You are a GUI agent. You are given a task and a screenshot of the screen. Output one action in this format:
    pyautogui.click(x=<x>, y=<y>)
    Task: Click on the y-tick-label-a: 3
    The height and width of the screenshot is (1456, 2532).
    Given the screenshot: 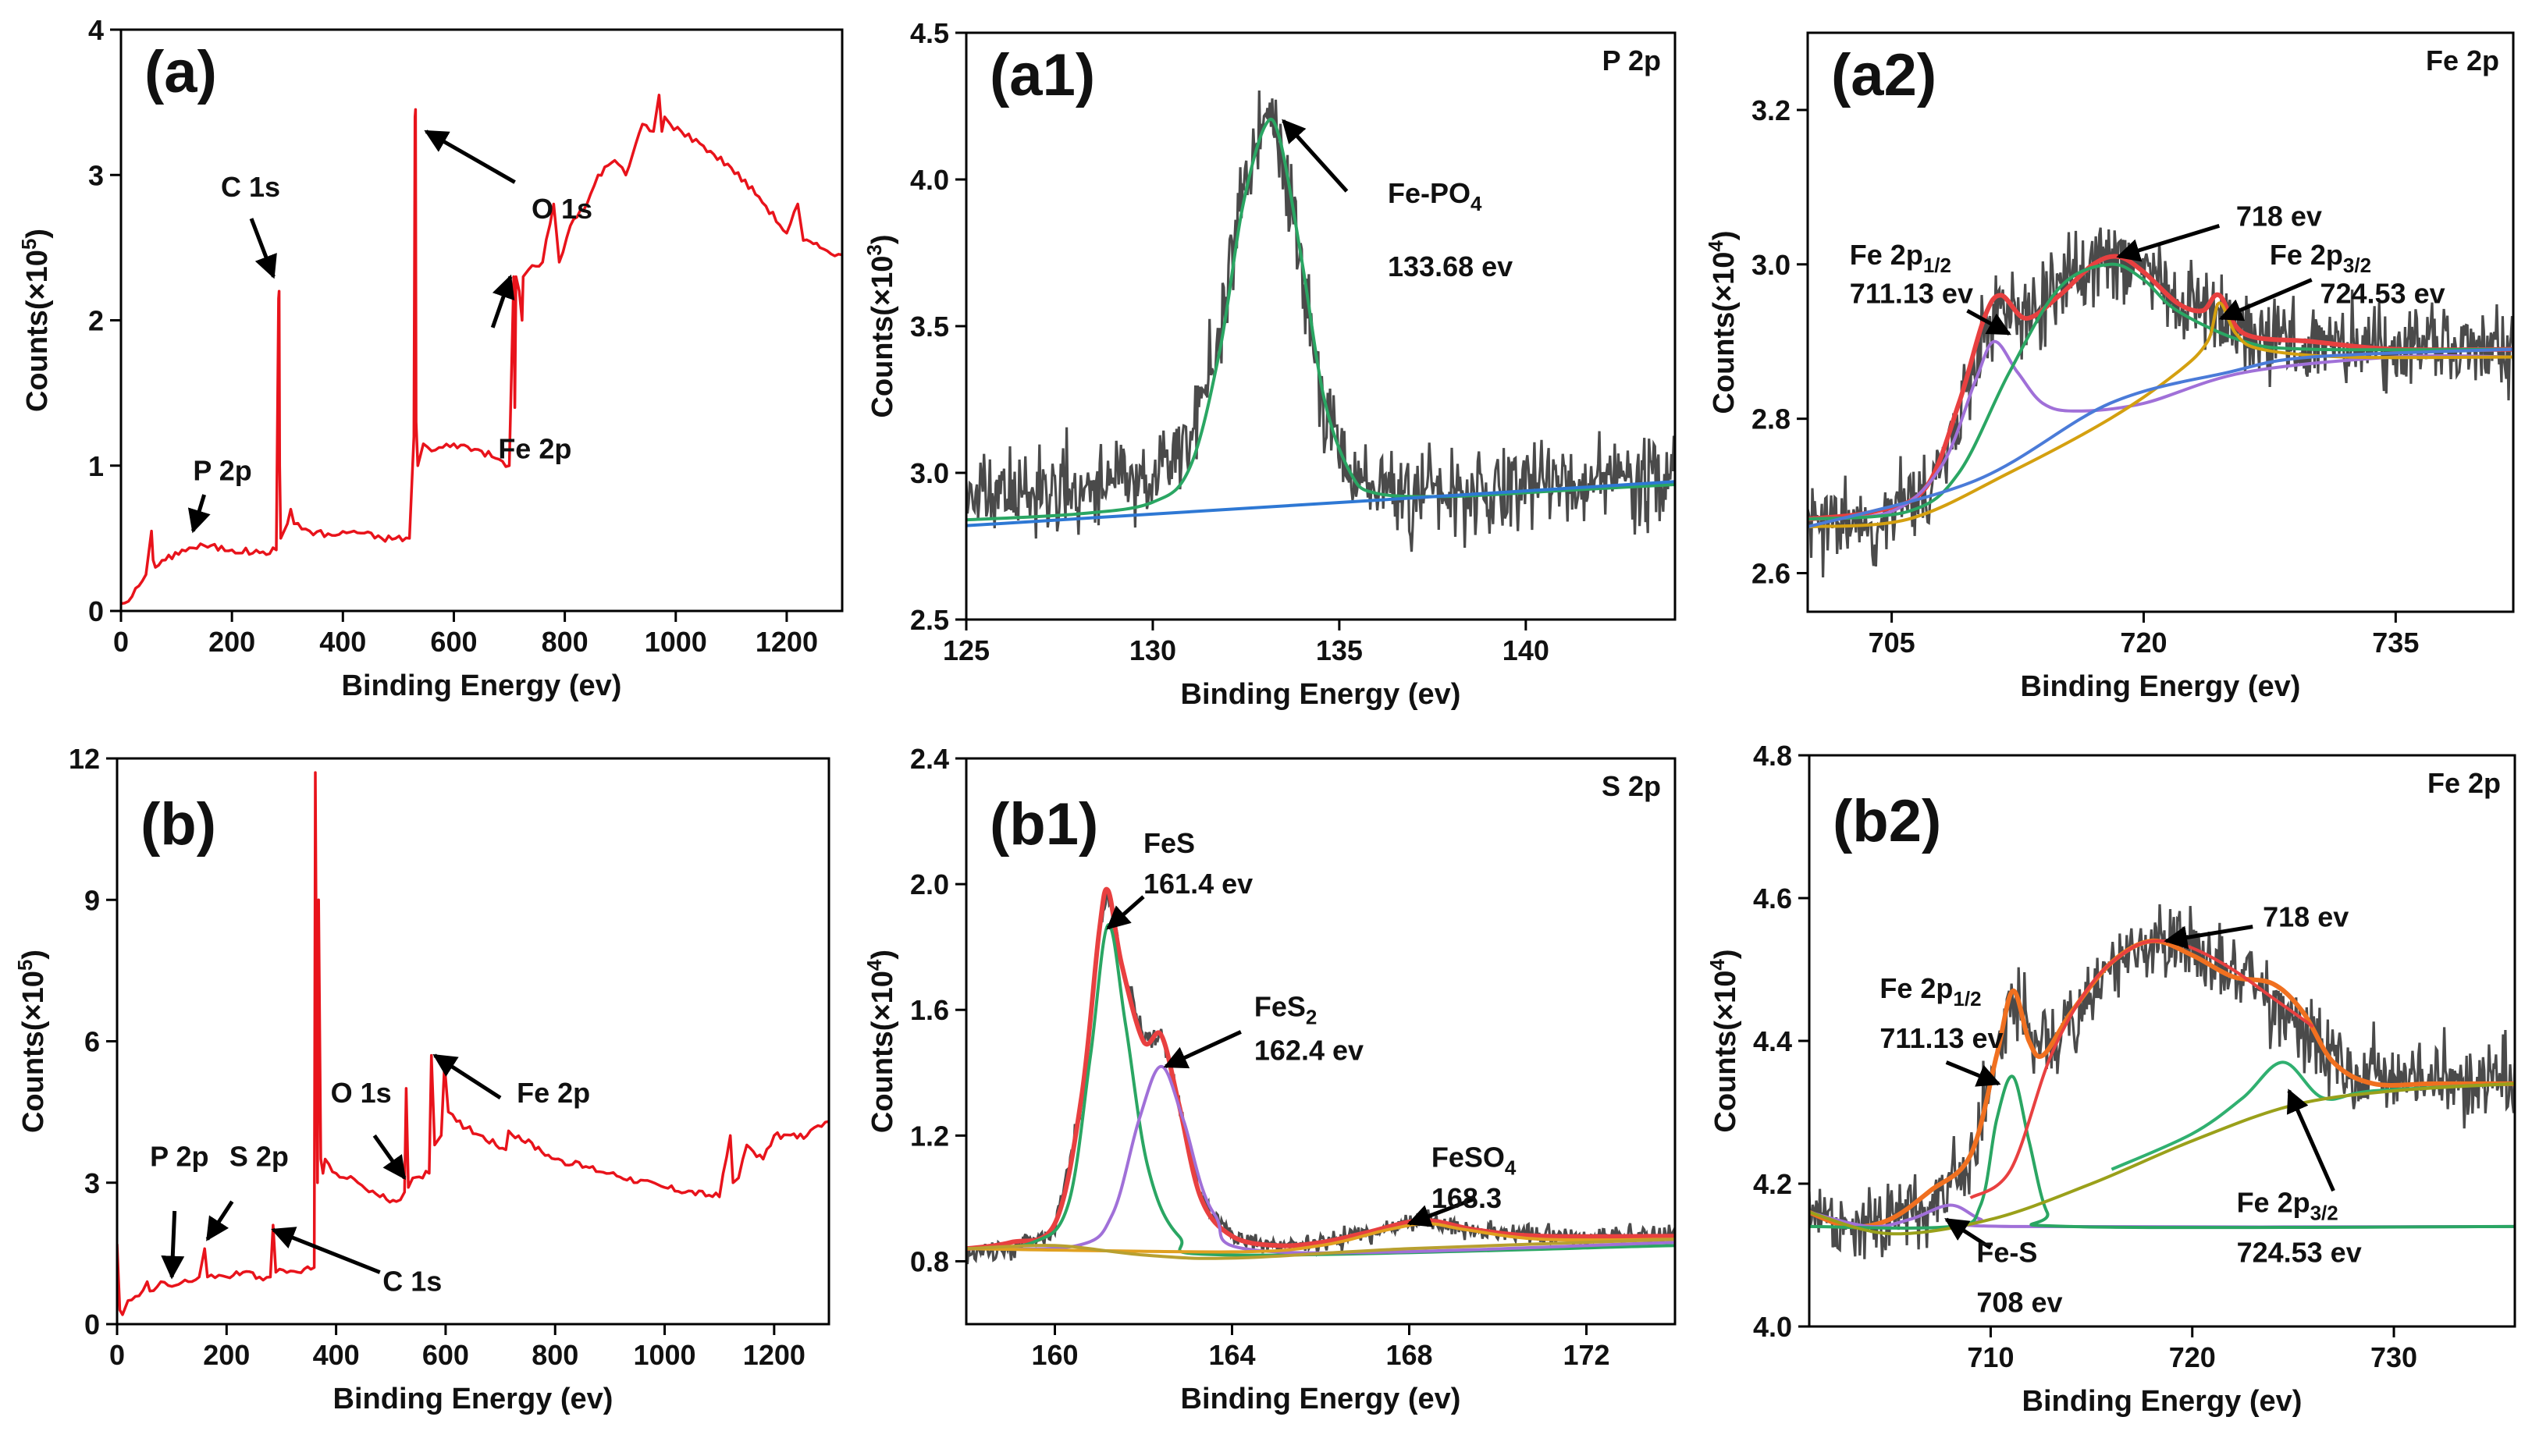 What is the action you would take?
    pyautogui.click(x=96, y=175)
    